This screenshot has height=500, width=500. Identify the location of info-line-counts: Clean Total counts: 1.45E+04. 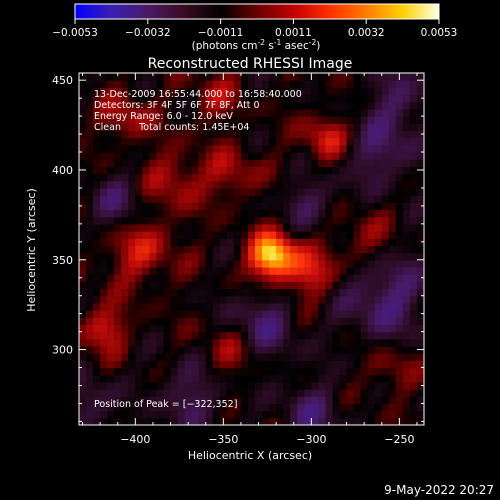
(171, 127).